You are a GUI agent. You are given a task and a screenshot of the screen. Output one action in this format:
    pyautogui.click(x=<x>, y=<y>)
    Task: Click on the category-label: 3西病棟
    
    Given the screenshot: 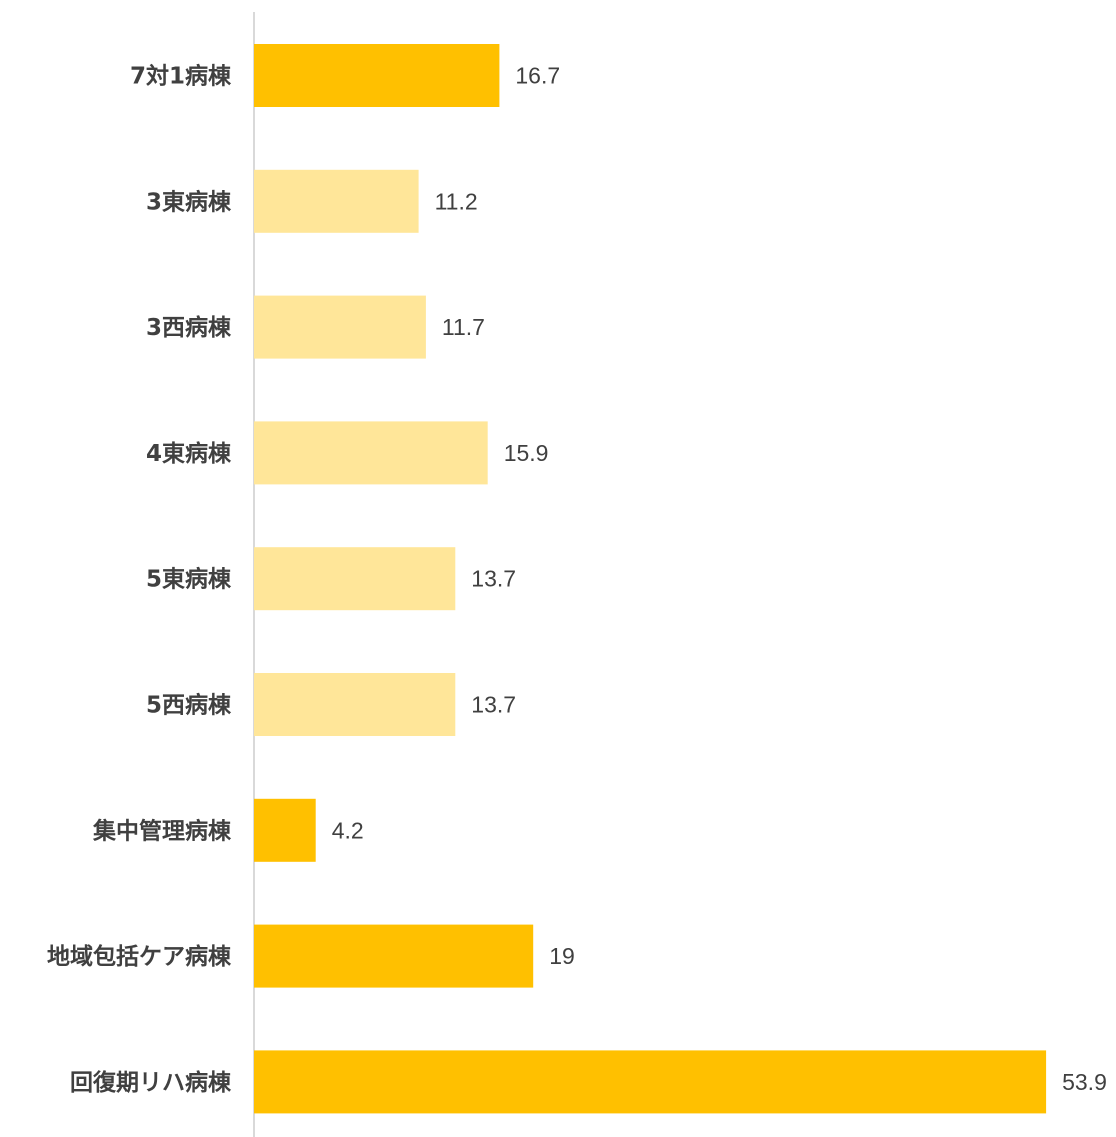 What is the action you would take?
    pyautogui.click(x=189, y=327)
    